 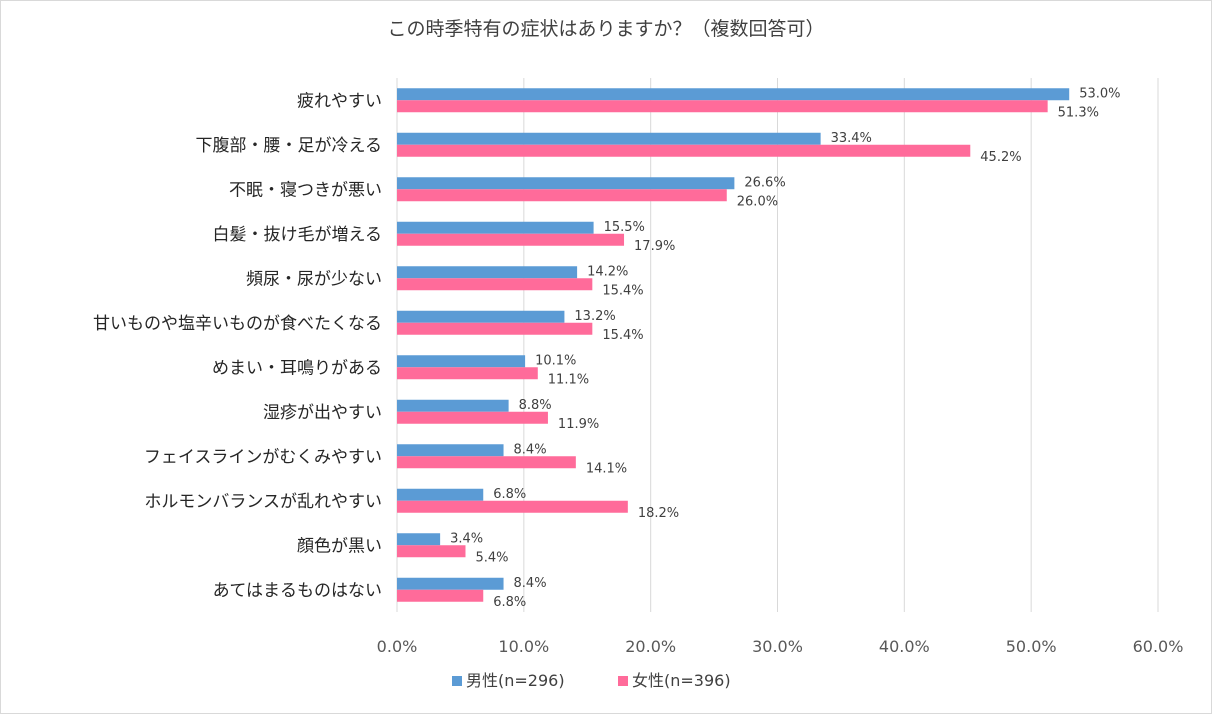 What do you see at coordinates (397, 646) in the screenshot?
I see `x-tick-label: 0.0%` at bounding box center [397, 646].